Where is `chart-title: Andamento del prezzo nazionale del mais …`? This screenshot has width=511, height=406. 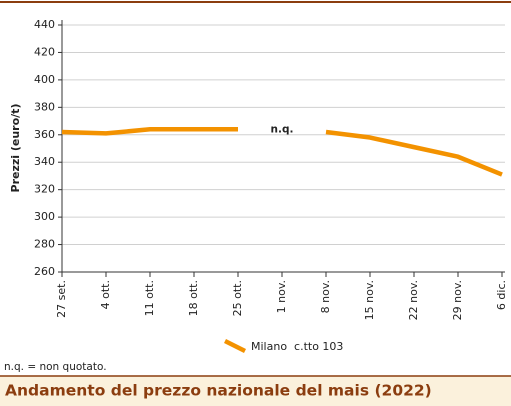
chart-title: Andamento del prezzo nazionale del mais … is located at coordinates (218, 391).